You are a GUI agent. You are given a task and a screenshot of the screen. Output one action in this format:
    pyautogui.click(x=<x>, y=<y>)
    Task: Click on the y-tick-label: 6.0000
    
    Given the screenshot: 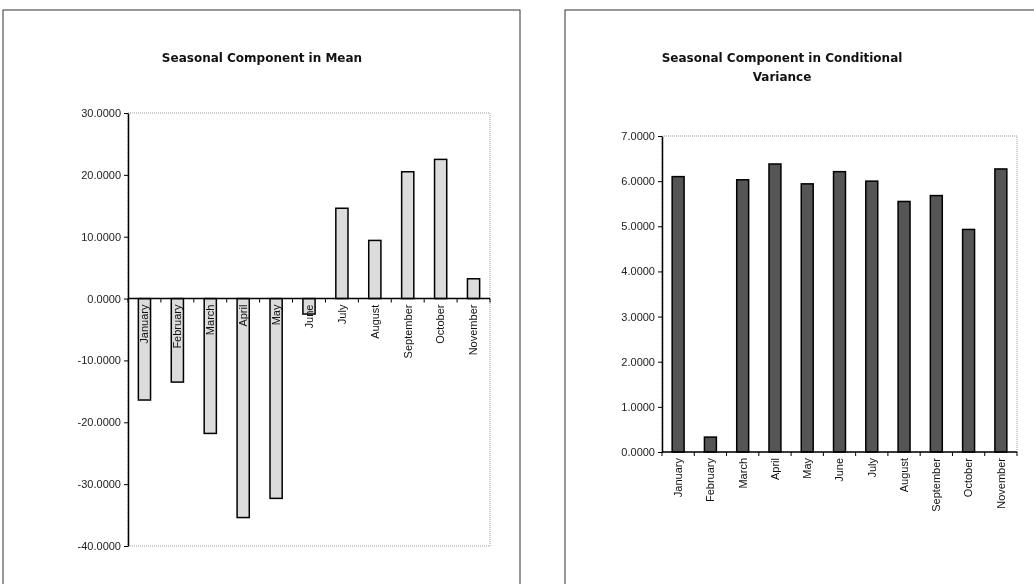 What is the action you would take?
    pyautogui.click(x=638, y=181)
    